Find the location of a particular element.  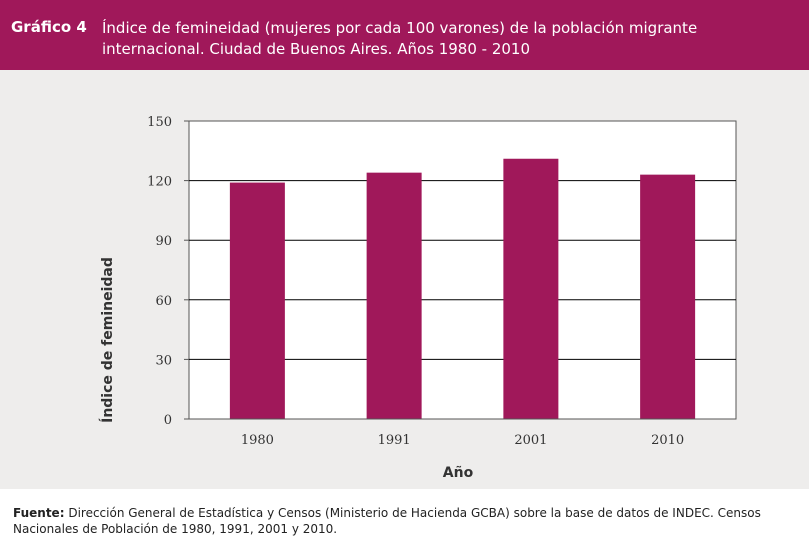

y-axis-title: Índice de femineidad is located at coordinates (107, 340).